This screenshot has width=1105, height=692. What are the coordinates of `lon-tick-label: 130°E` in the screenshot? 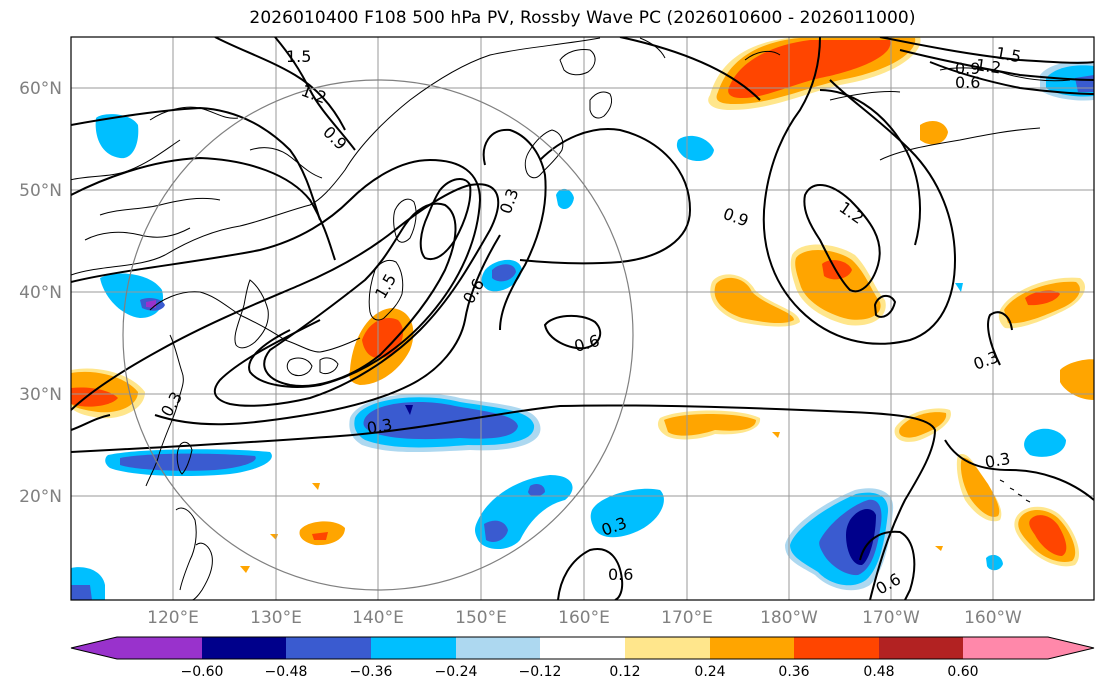 It's located at (276, 618).